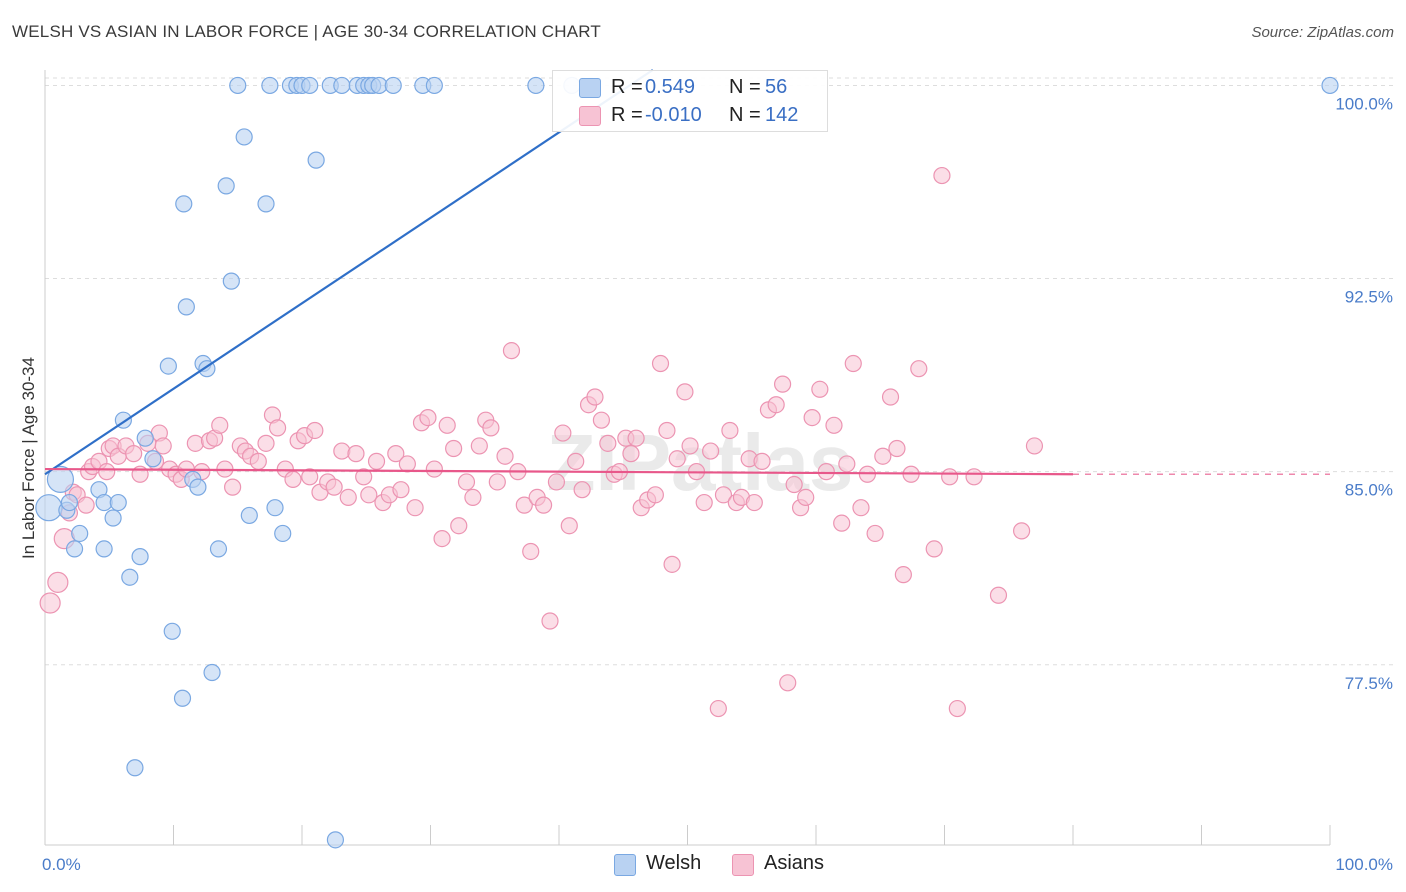 The height and width of the screenshot is (892, 1406). What do you see at coordinates (1322, 32) in the screenshot?
I see `source-credit: Source: ZipAtlas.com` at bounding box center [1322, 32].